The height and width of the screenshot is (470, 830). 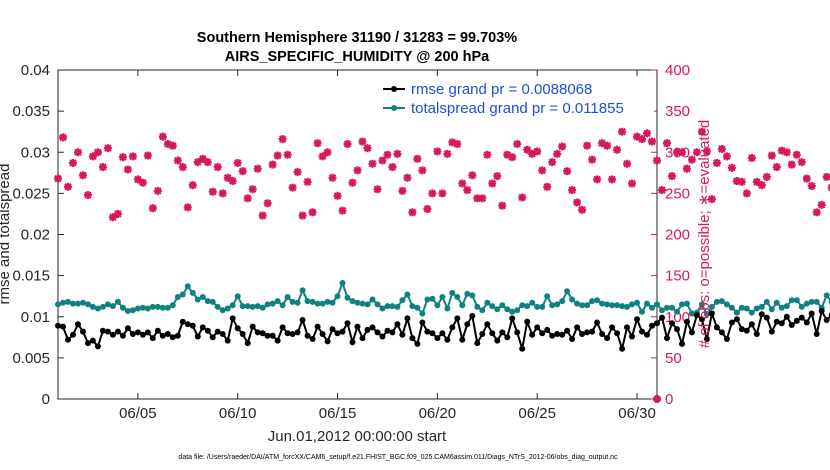 I want to click on x-tick-label: 06/15, so click(x=338, y=413).